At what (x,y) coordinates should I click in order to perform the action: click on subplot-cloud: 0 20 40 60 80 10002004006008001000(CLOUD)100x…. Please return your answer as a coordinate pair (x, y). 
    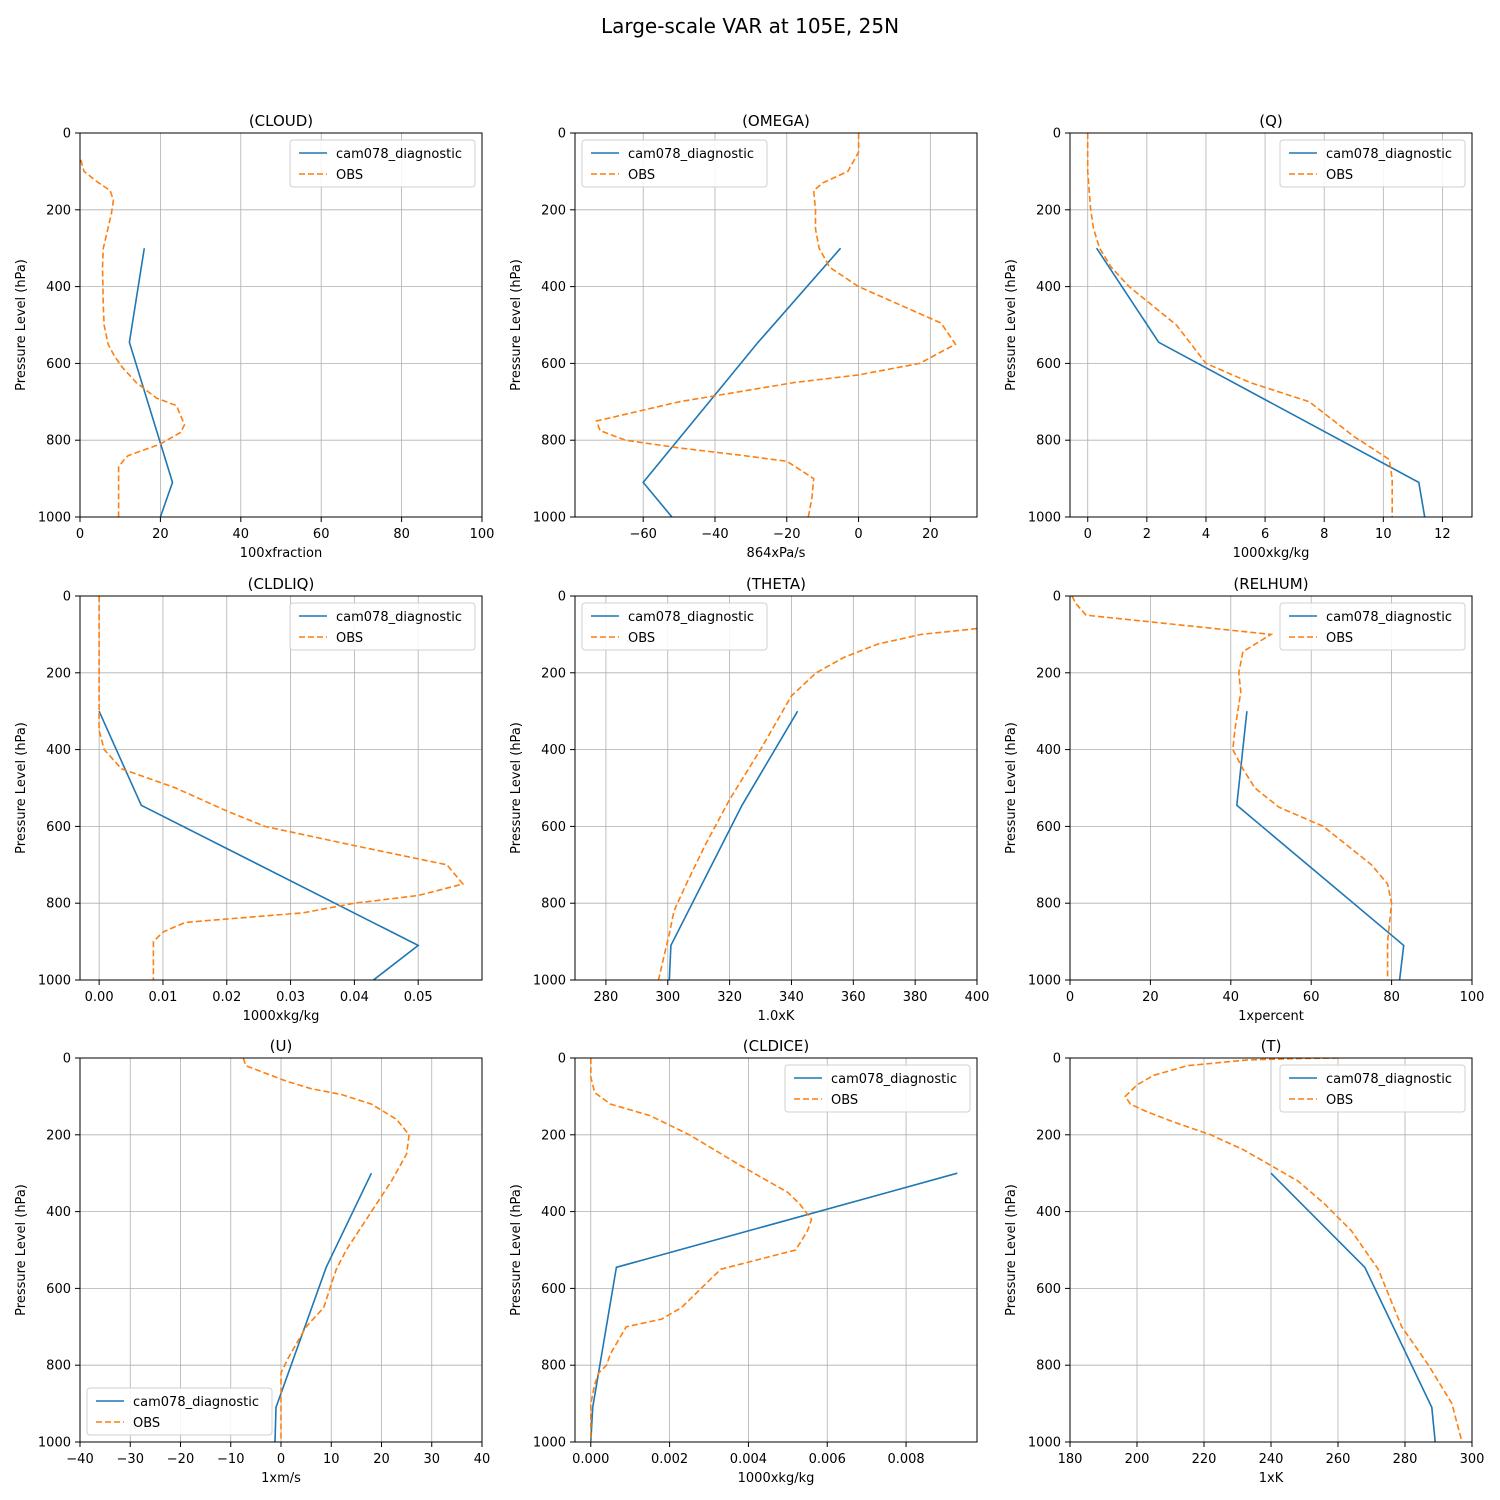
    Looking at the image, I should click on (254, 336).